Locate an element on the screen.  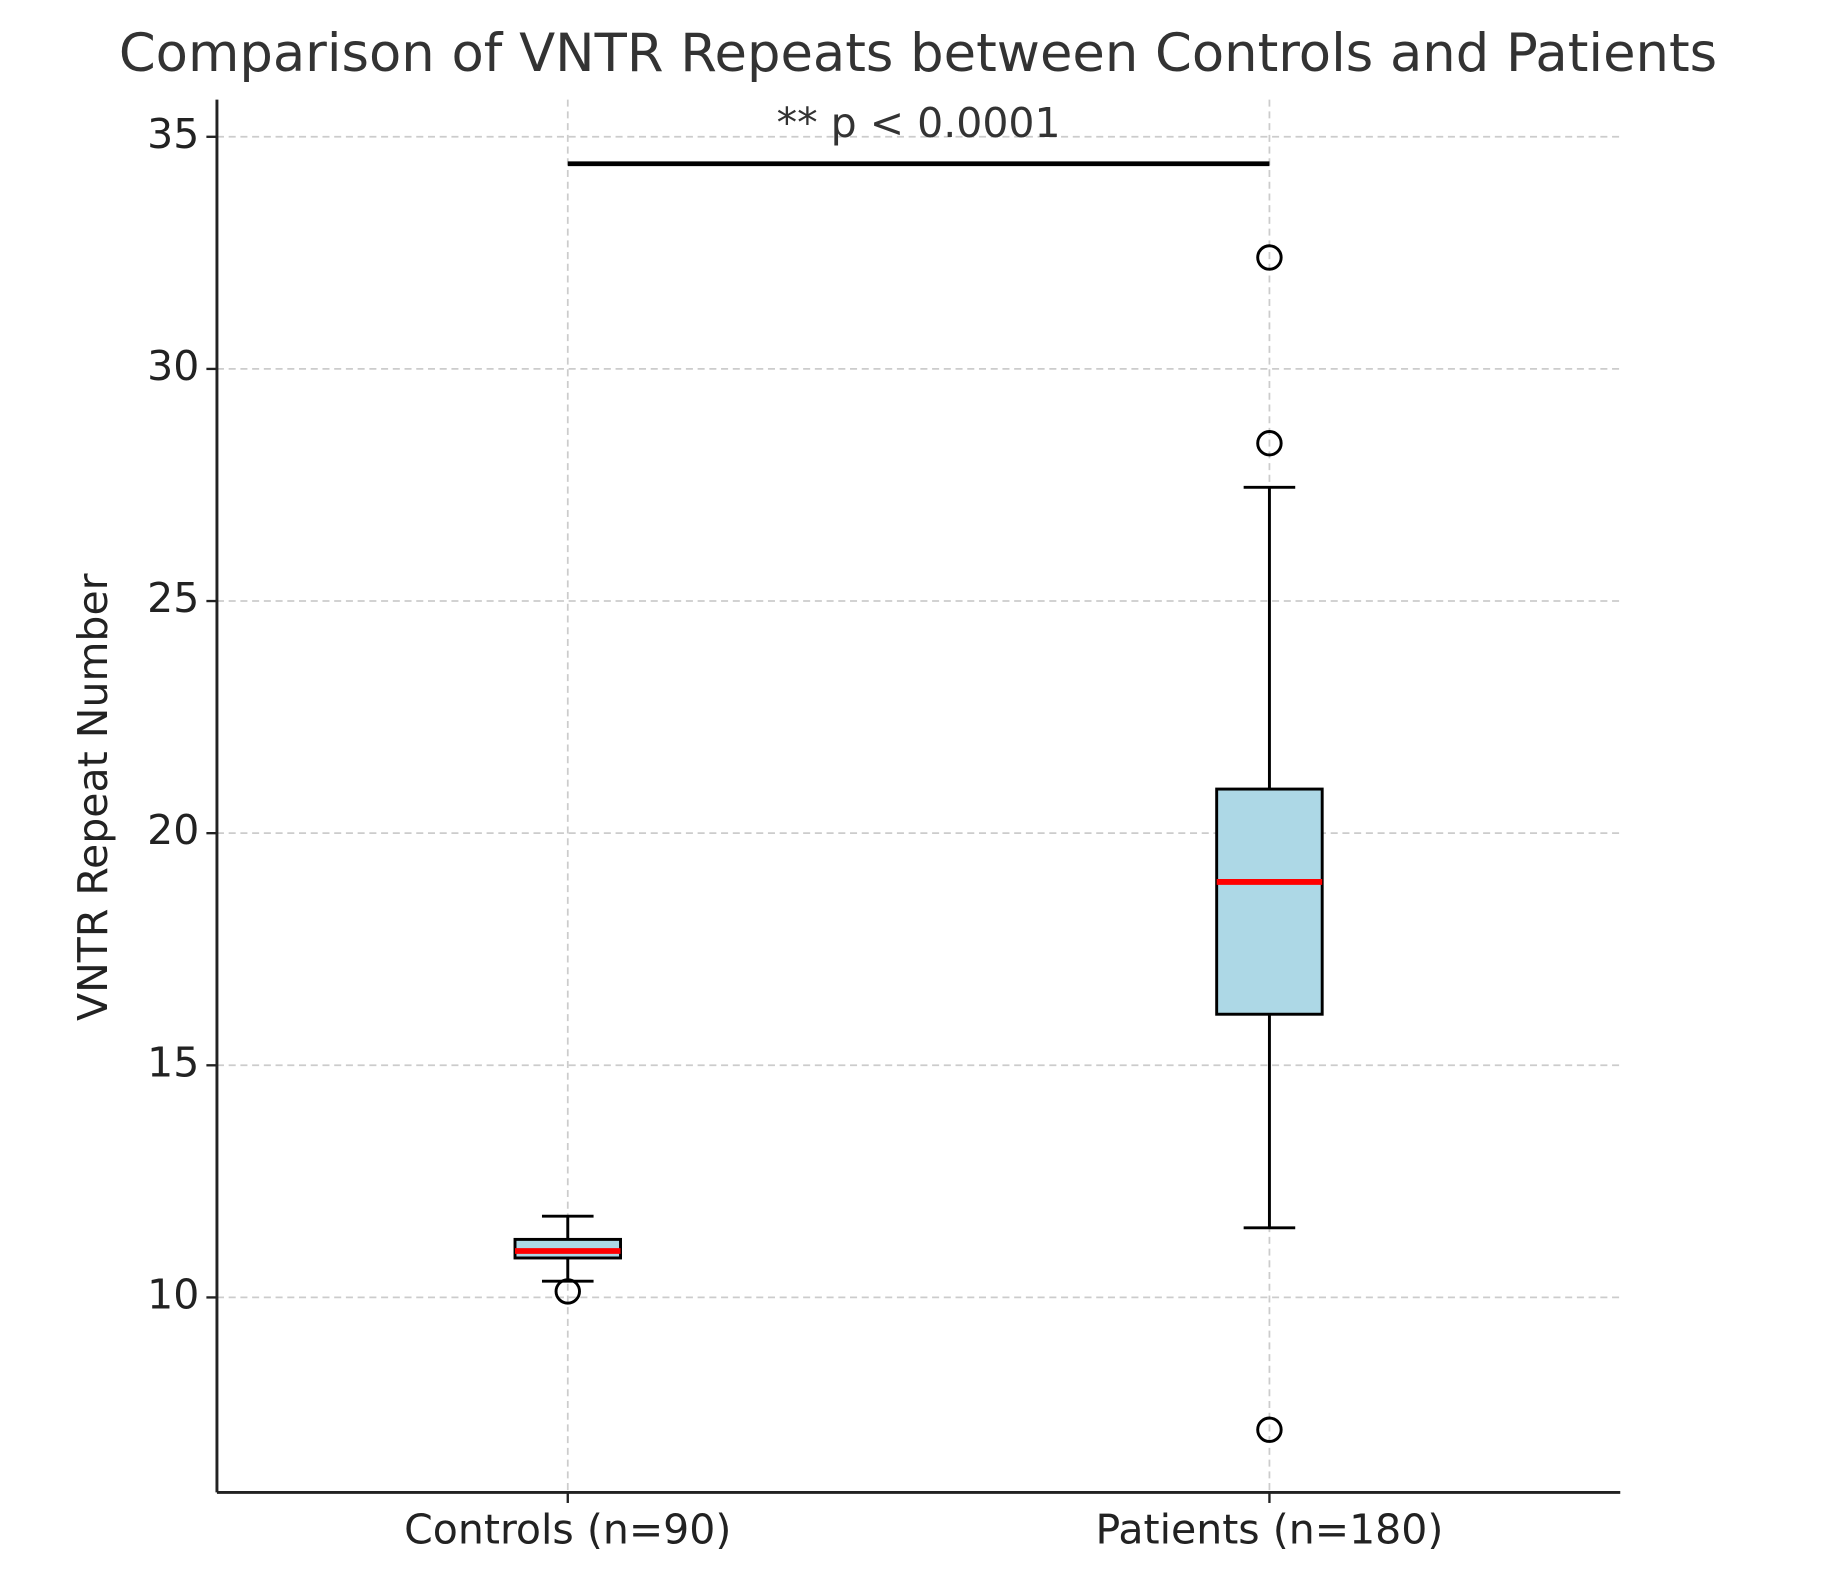
y-tick-label: 25 is located at coordinates (173, 598).